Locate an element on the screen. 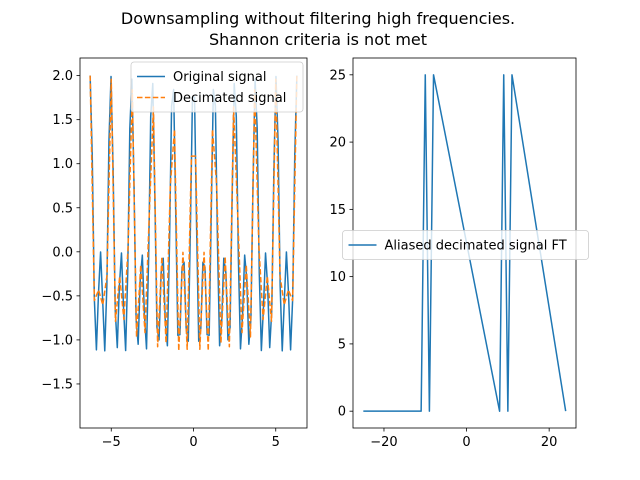 The image size is (640, 480). left-legend-label: Original signal is located at coordinates (219, 77).